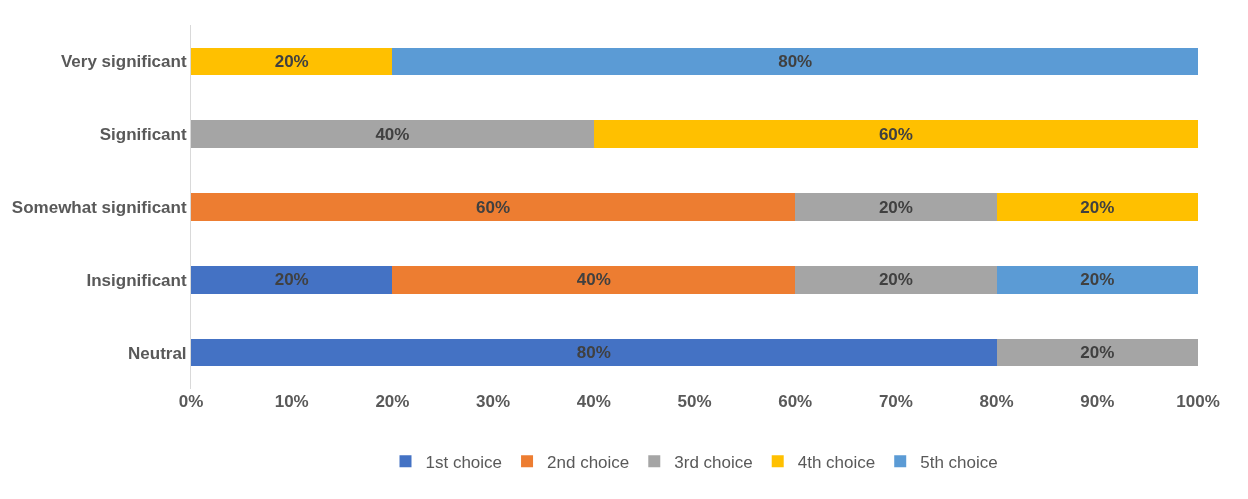 The height and width of the screenshot is (499, 1248). What do you see at coordinates (1198, 401) in the screenshot?
I see `x-tick-label: 100%` at bounding box center [1198, 401].